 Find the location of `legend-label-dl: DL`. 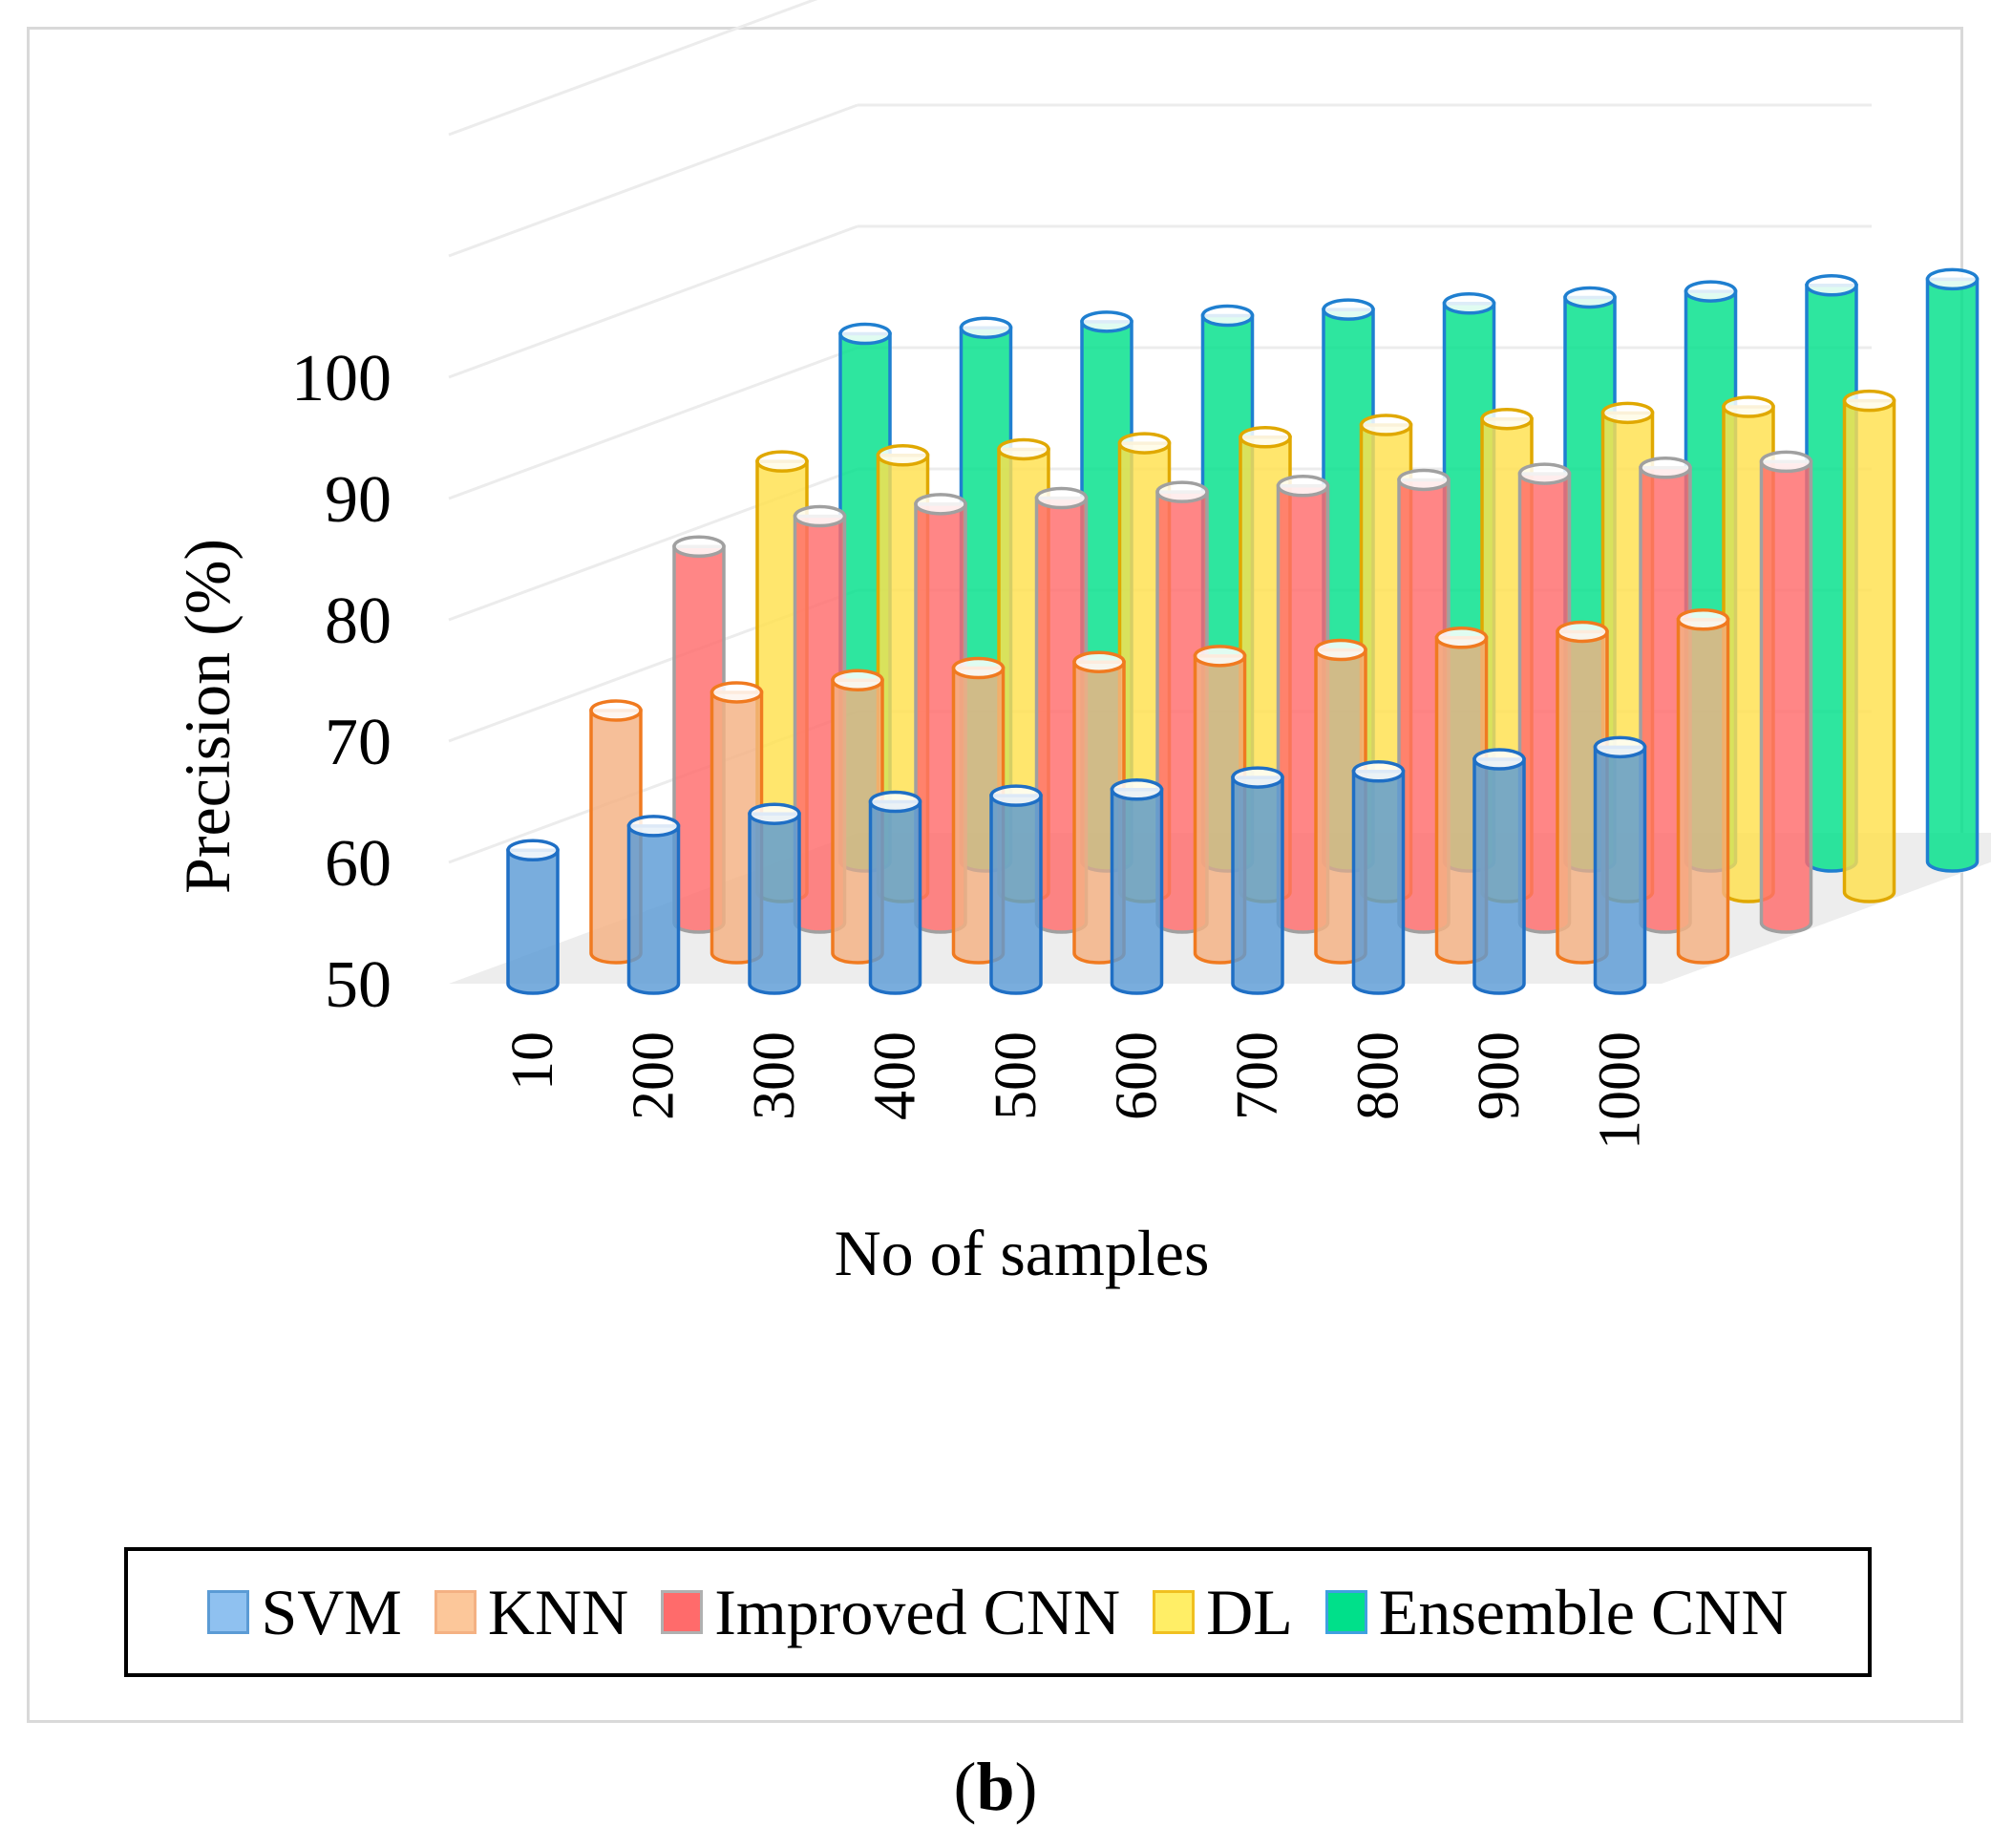

legend-label-dl: DL is located at coordinates (1249, 1611).